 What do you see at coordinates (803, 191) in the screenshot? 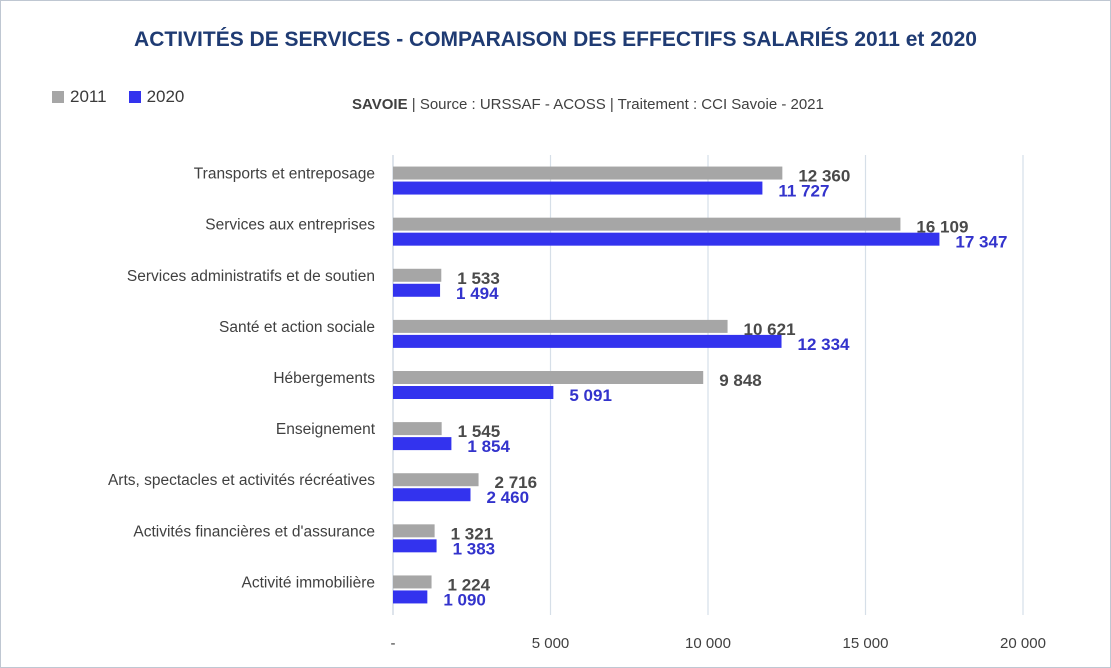
I see `value-label-2020-0: 11 727` at bounding box center [803, 191].